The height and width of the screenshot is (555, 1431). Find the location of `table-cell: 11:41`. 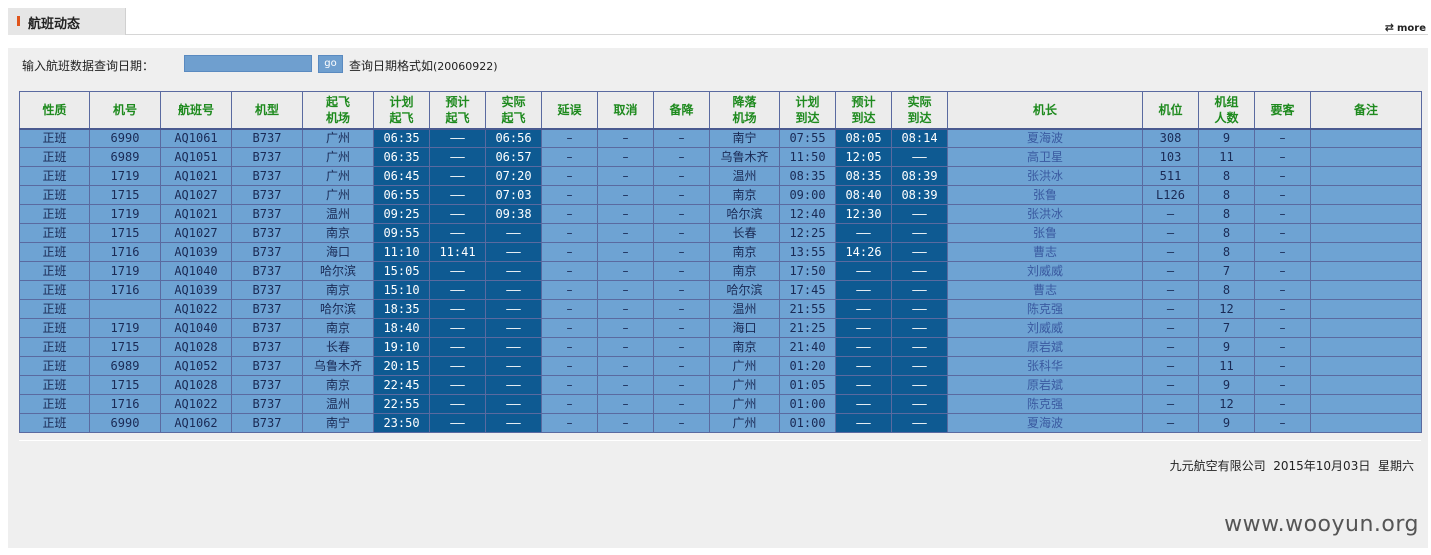

table-cell: 11:41 is located at coordinates (457, 252).